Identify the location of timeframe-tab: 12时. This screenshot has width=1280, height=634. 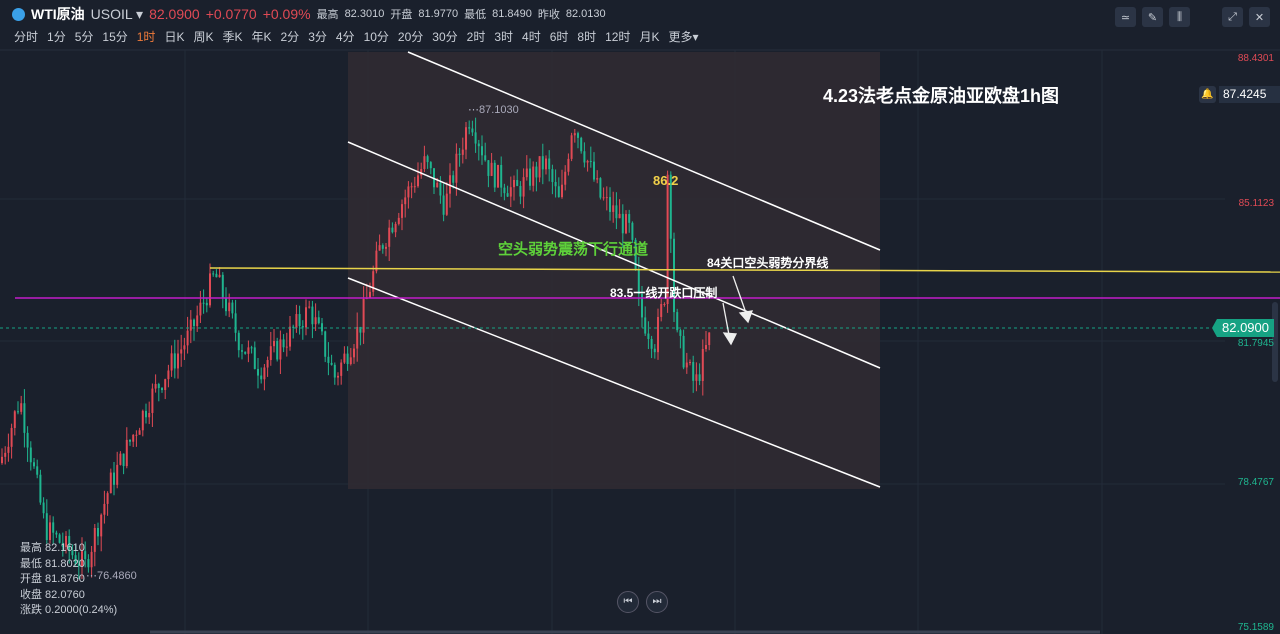
(618, 37).